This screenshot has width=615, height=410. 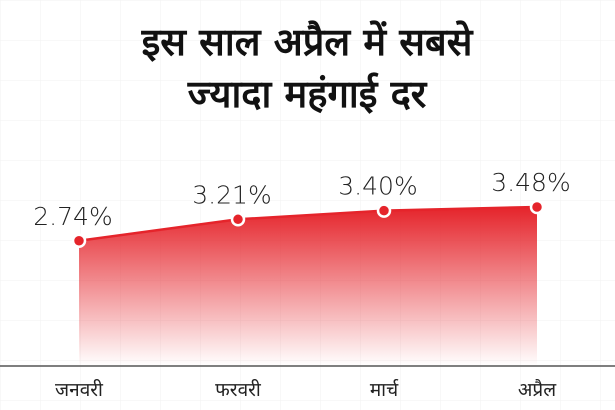 I want to click on value-label: 3.48%, so click(x=530, y=182).